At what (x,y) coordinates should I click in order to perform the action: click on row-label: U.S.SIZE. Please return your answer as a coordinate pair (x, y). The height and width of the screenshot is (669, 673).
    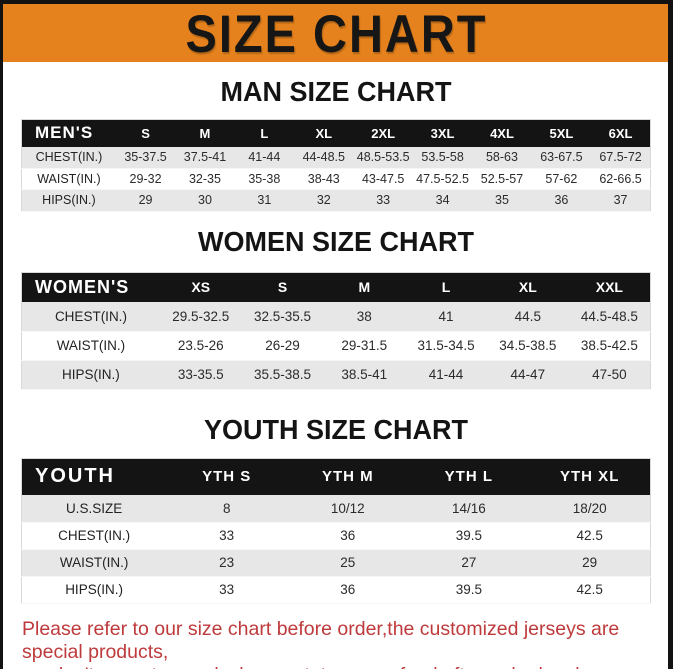
    Looking at the image, I should click on (94, 508).